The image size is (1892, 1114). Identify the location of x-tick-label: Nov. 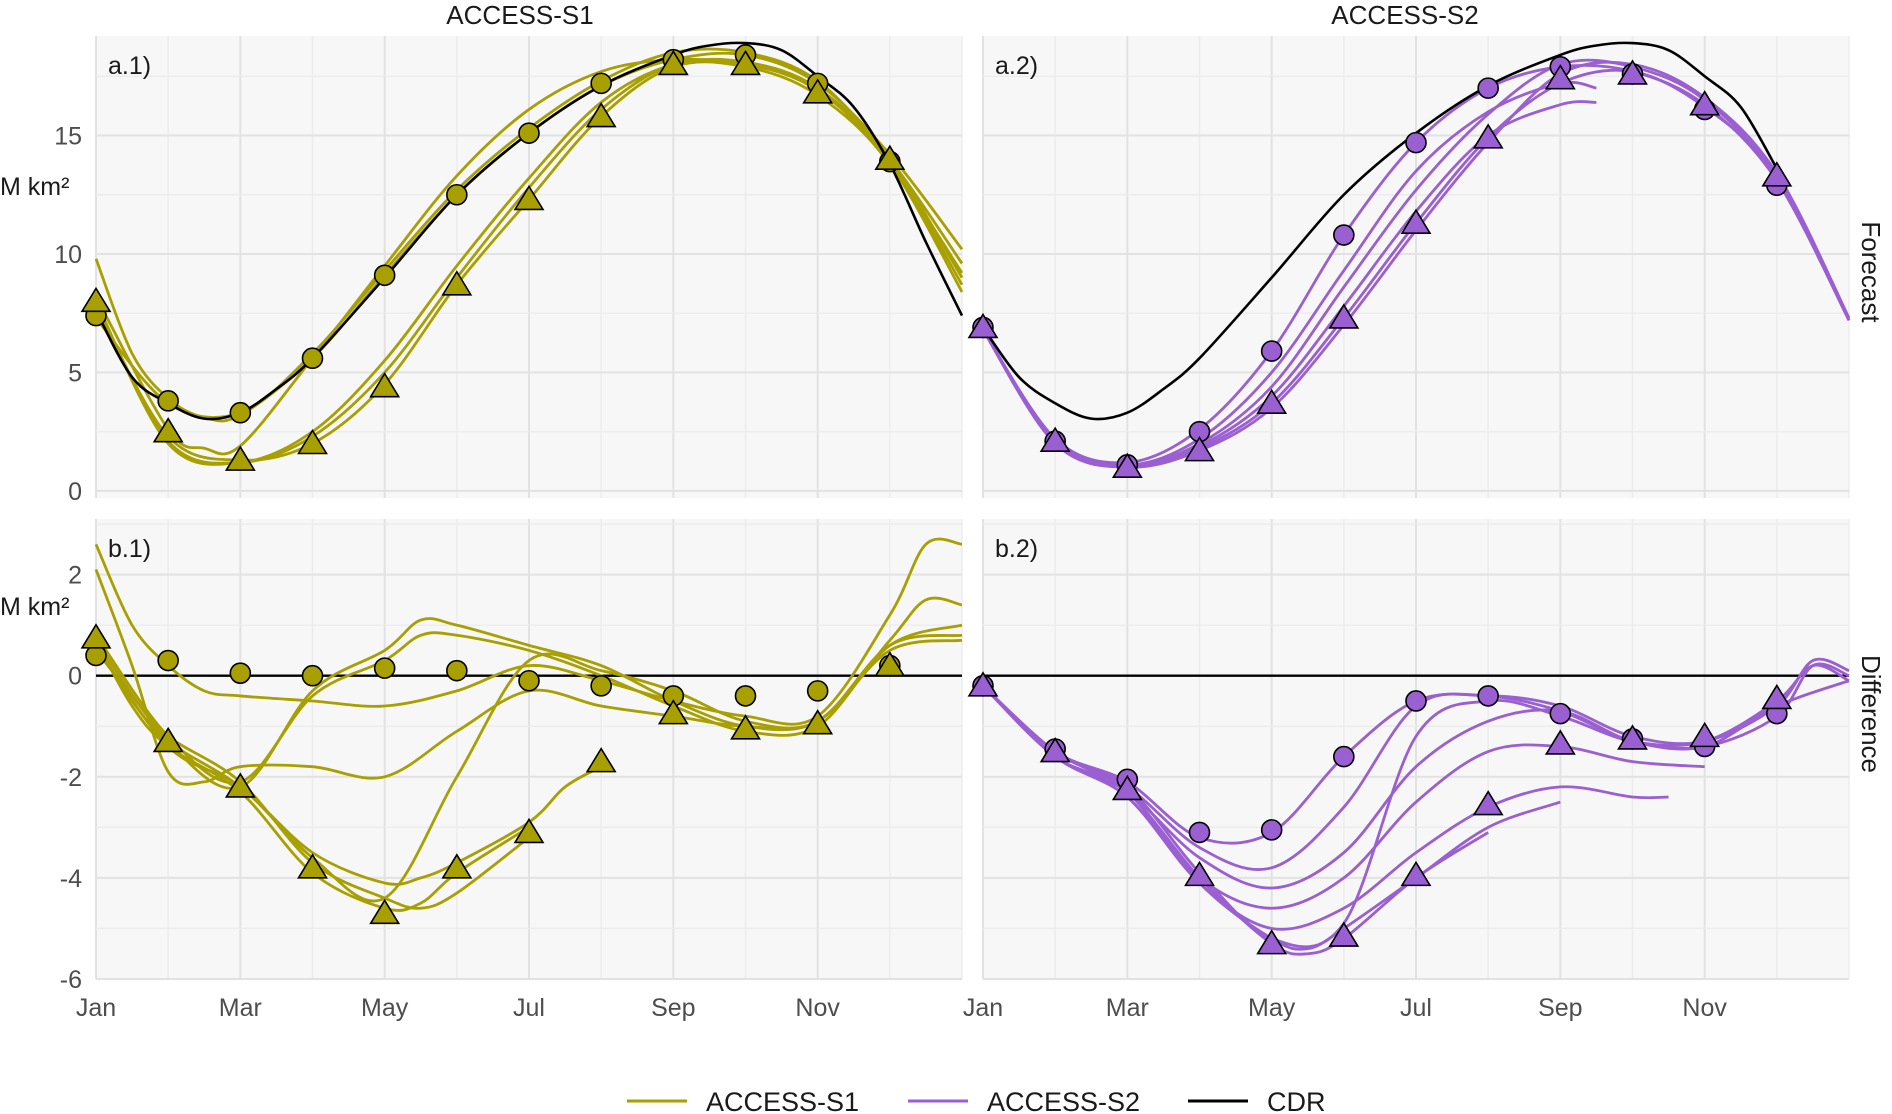
(1704, 1008).